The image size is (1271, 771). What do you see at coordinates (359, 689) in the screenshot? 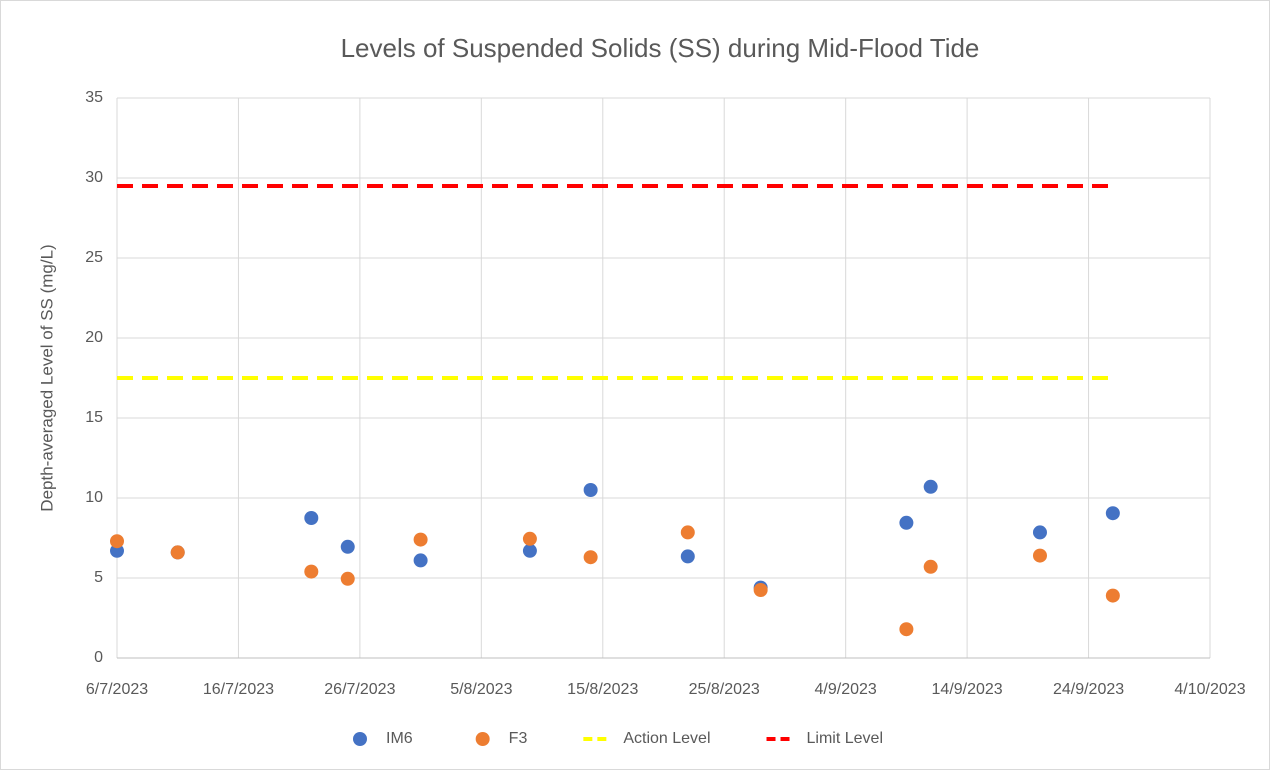
I see `x-tick-label: 26/7/2023` at bounding box center [359, 689].